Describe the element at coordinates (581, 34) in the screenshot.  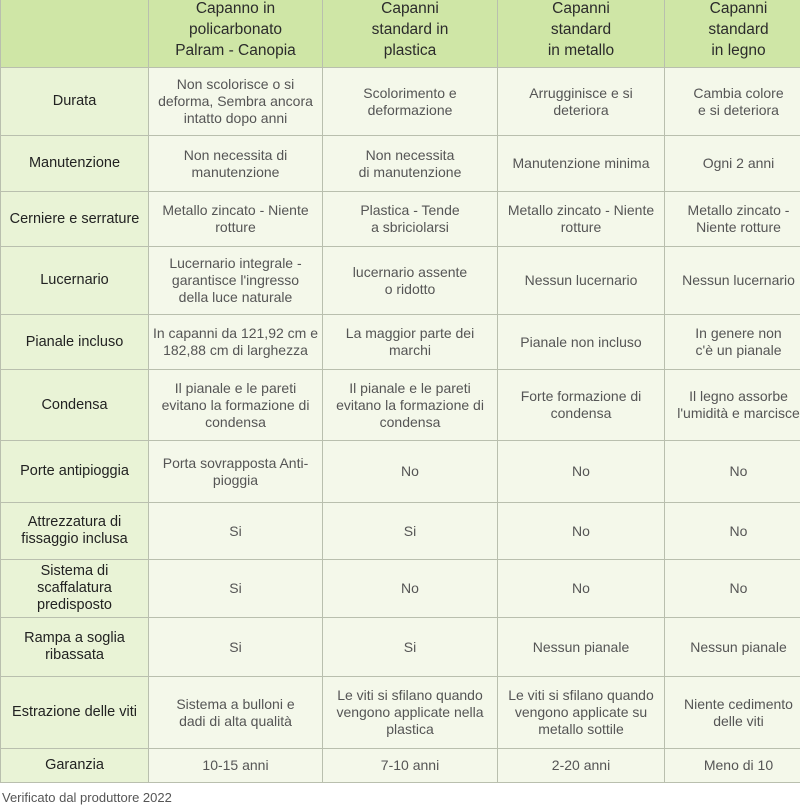
I see `column-header: Capanni standard in metallo` at that location.